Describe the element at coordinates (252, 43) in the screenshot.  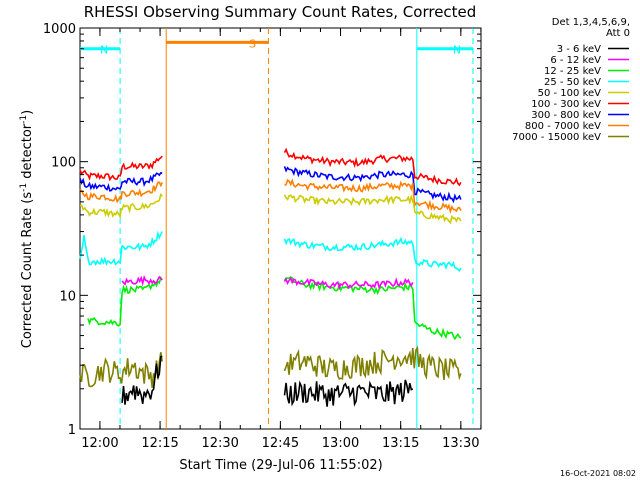
I see `annotation-label: S` at that location.